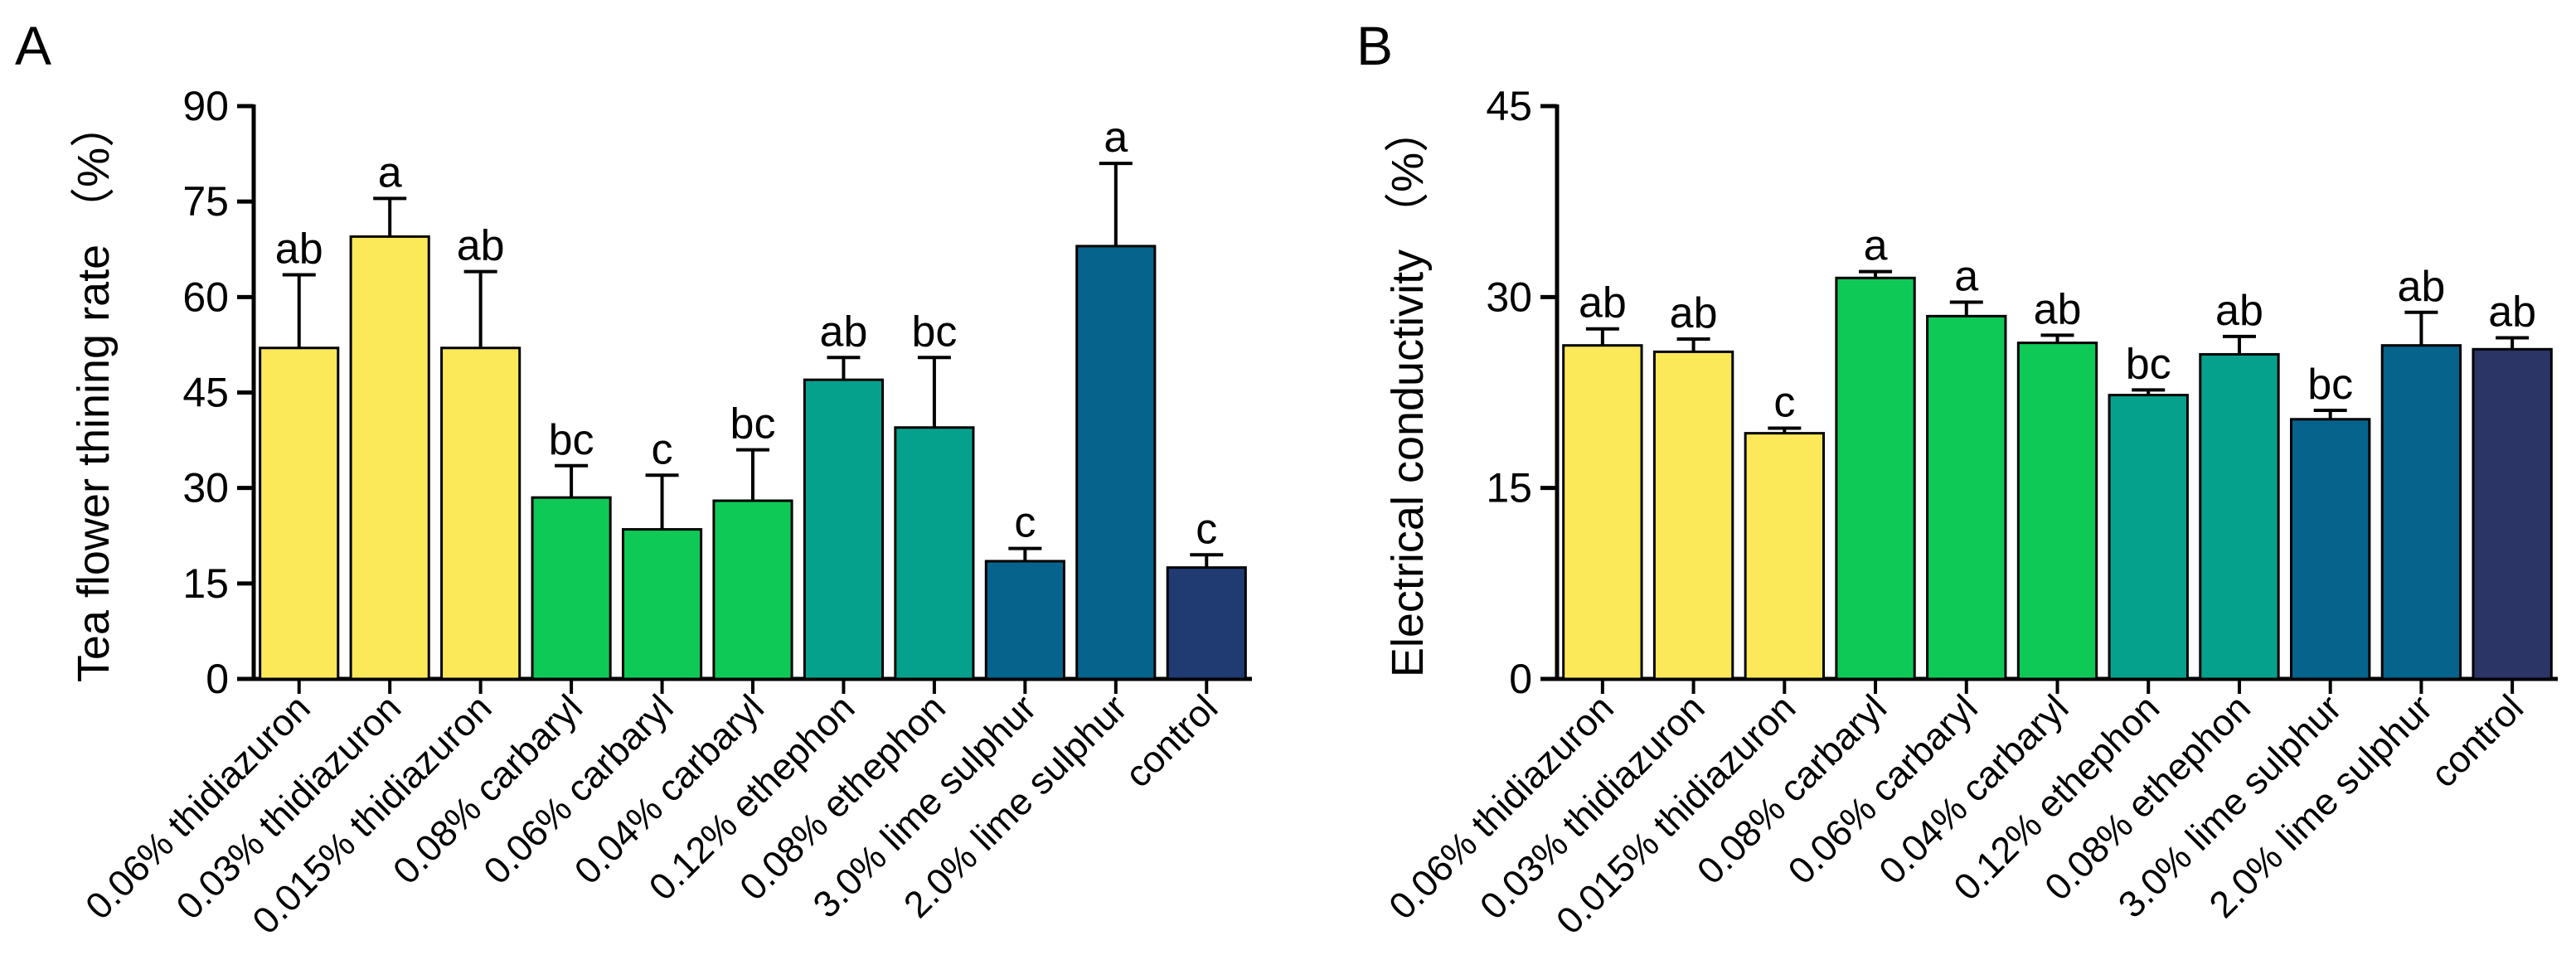 The image size is (2576, 979). What do you see at coordinates (205, 297) in the screenshot?
I see `y-tick-label: 60` at bounding box center [205, 297].